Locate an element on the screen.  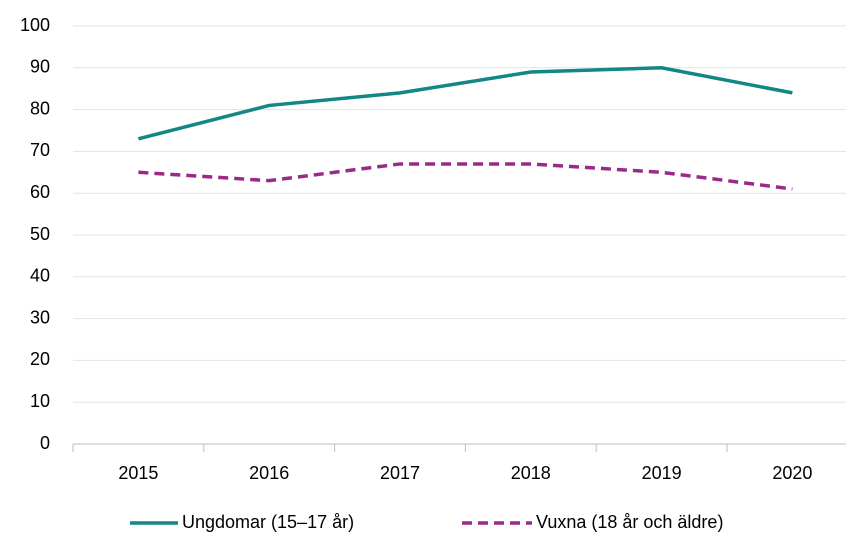
y-tick-label: 70 is located at coordinates (40, 150).